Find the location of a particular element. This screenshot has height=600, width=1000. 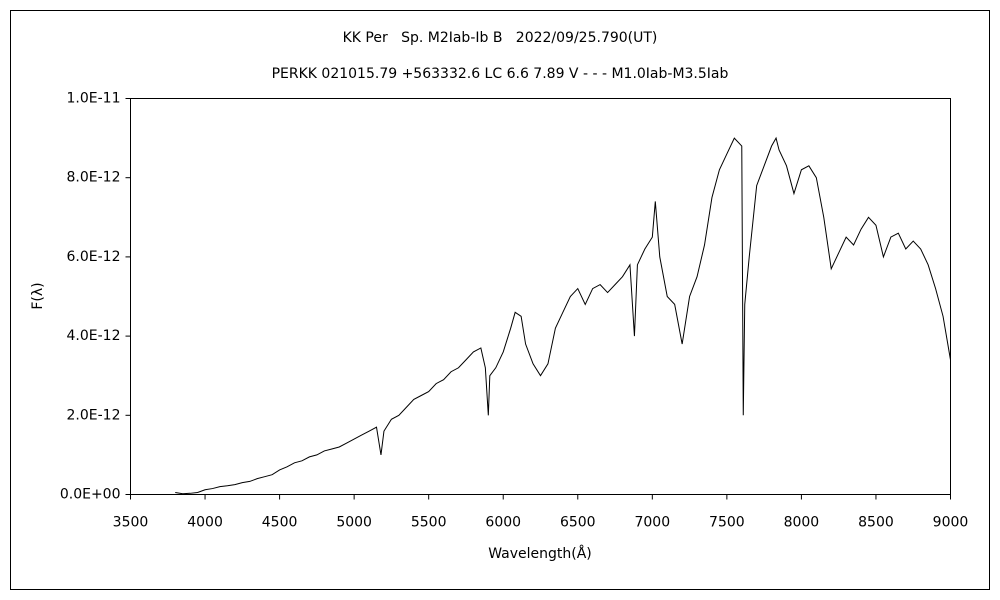

y-tick-label: 8.0E-12 is located at coordinates (94, 178).